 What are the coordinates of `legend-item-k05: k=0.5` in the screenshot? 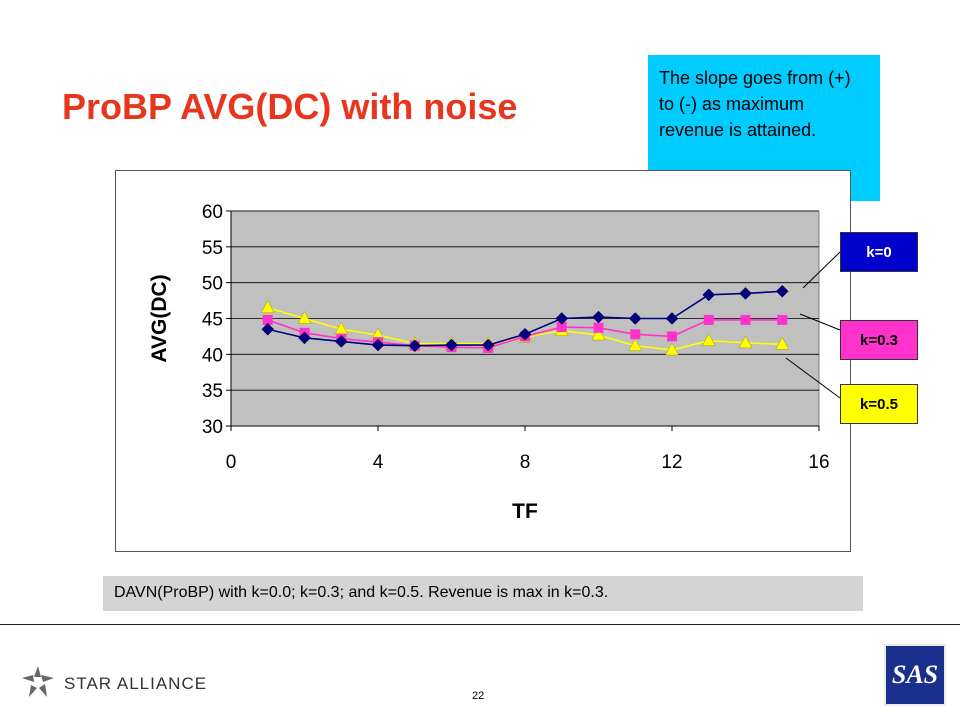 It's located at (879, 404).